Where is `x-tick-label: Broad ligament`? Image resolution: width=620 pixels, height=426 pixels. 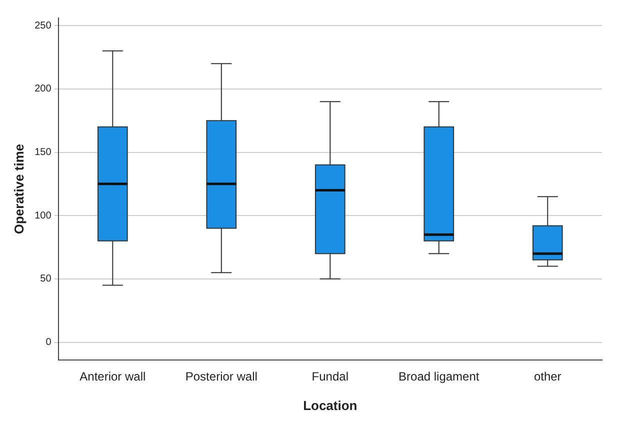
x-tick-label: Broad ligament is located at coordinates (439, 377).